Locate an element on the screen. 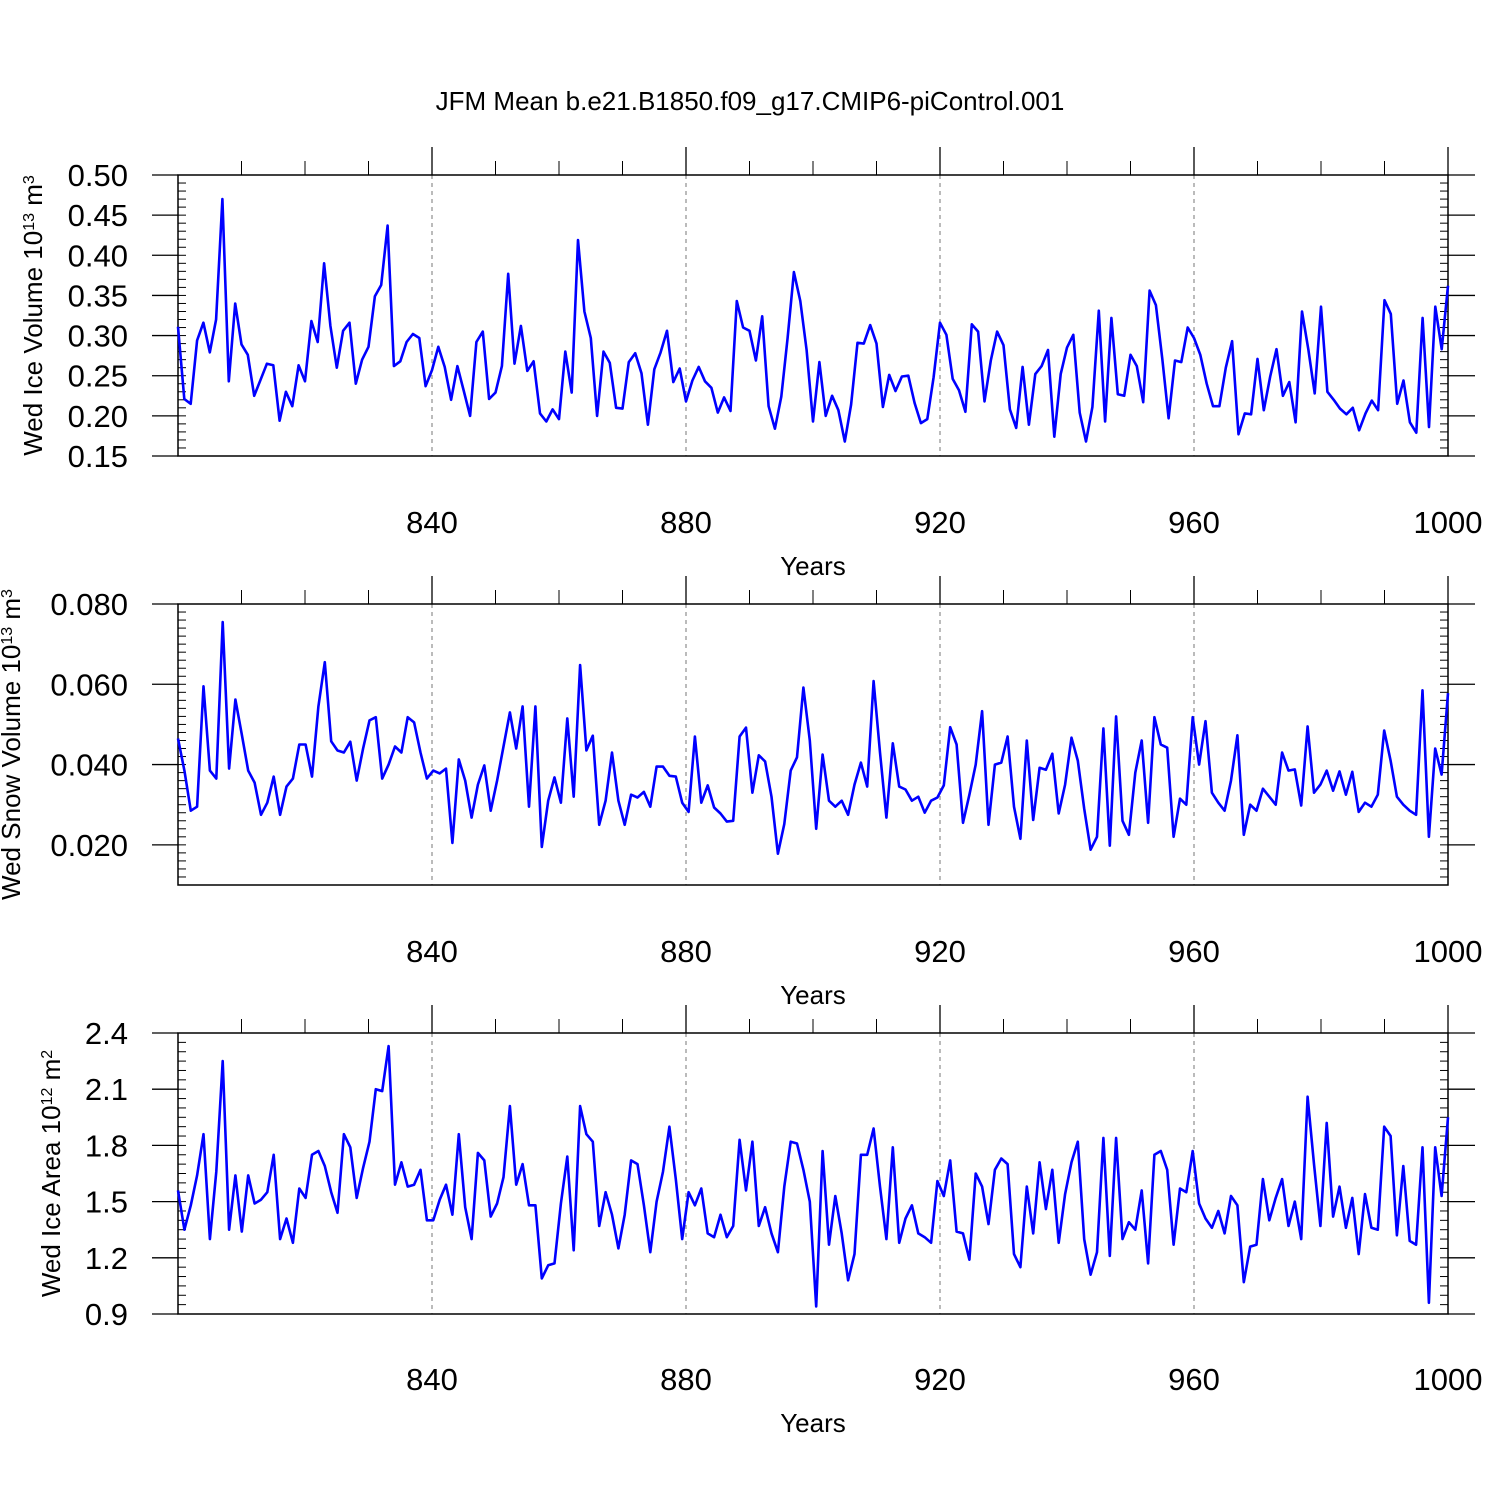 This screenshot has width=1500, height=1500. y-tick-label: 1.5 is located at coordinates (106, 1202).